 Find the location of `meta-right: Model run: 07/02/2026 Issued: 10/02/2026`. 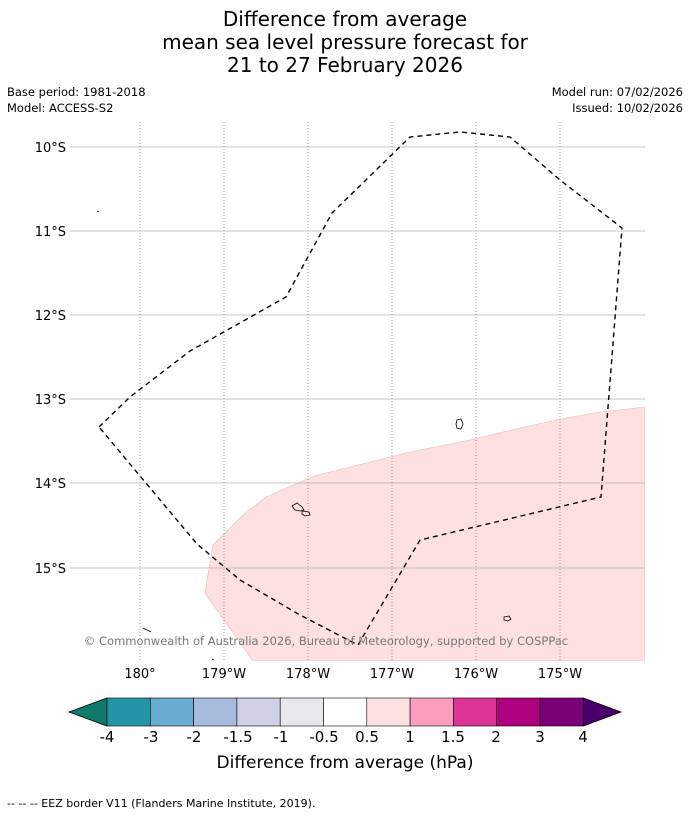

meta-right: Model run: 07/02/2026 Issued: 10/02/2026 is located at coordinates (617, 100).